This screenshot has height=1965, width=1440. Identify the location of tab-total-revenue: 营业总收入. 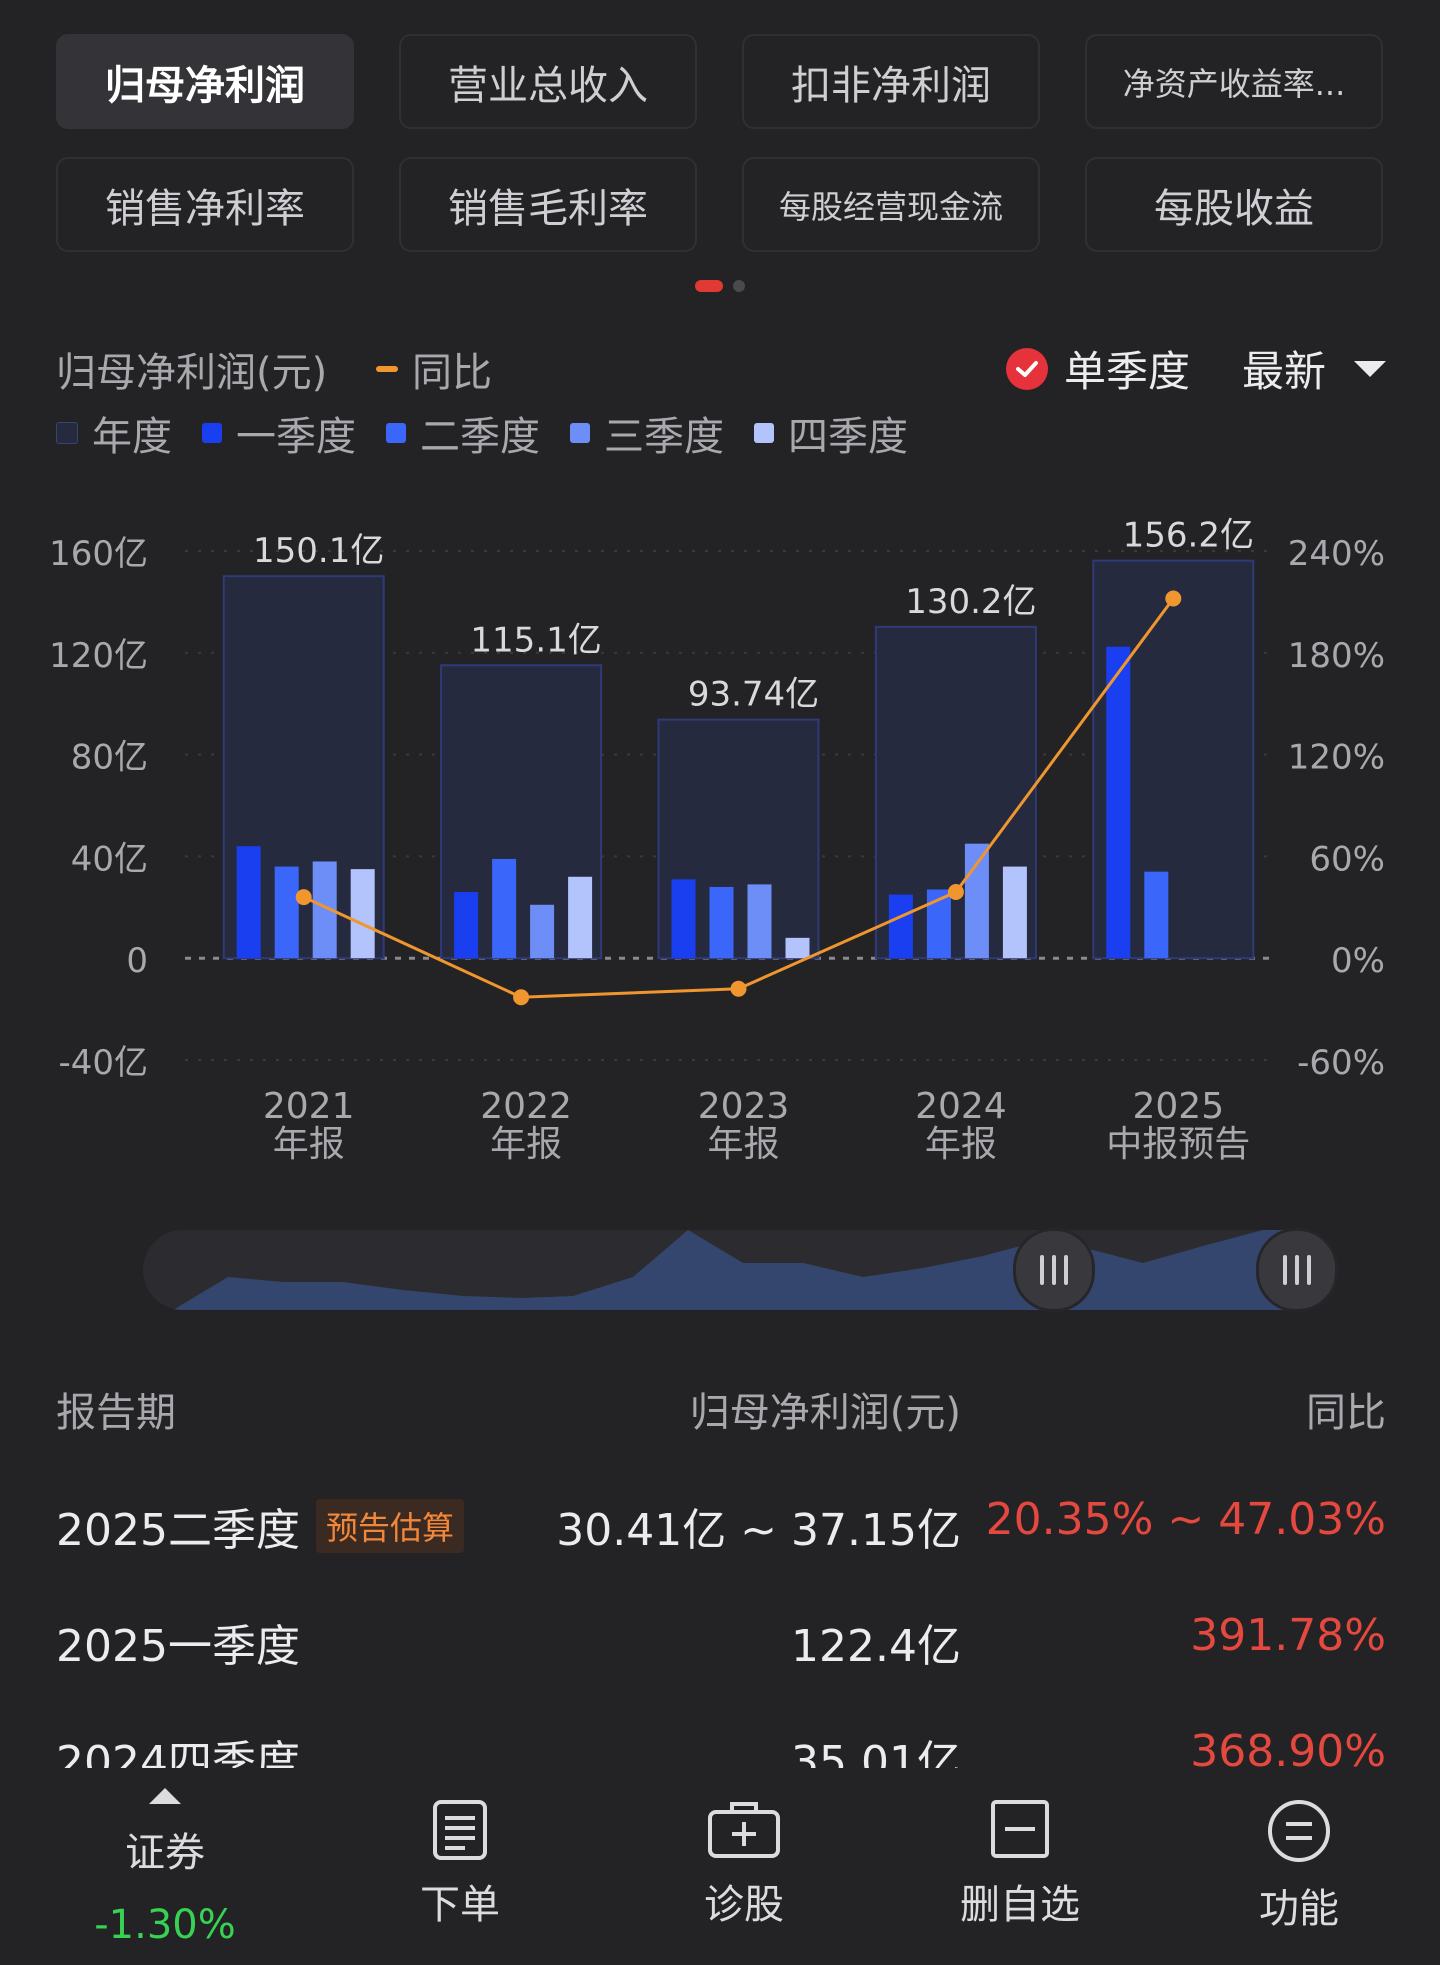
(548, 81).